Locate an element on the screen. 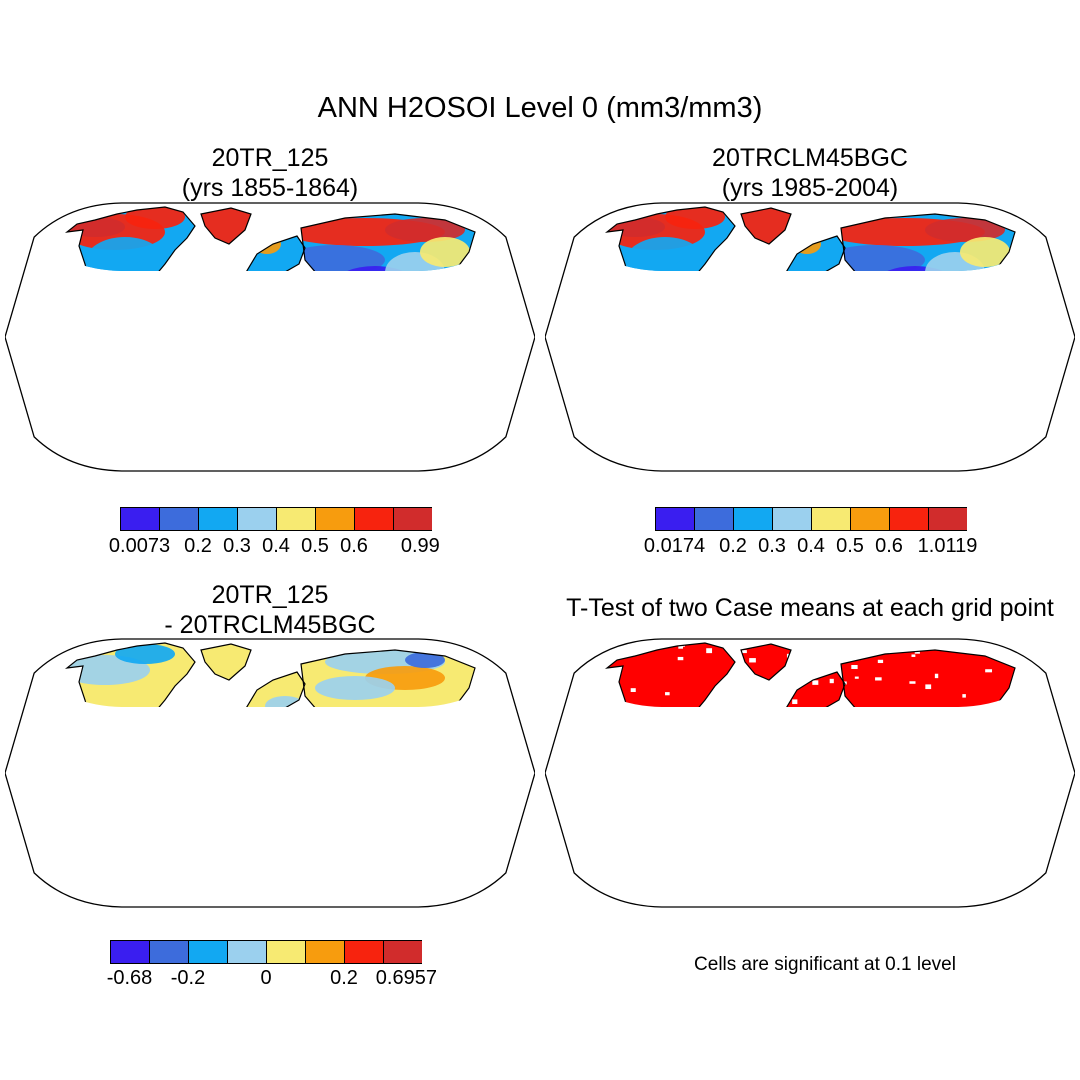 The image size is (1080, 1080). panel-title-diff-line2: - 20TRCLM45BGC is located at coordinates (270, 625).